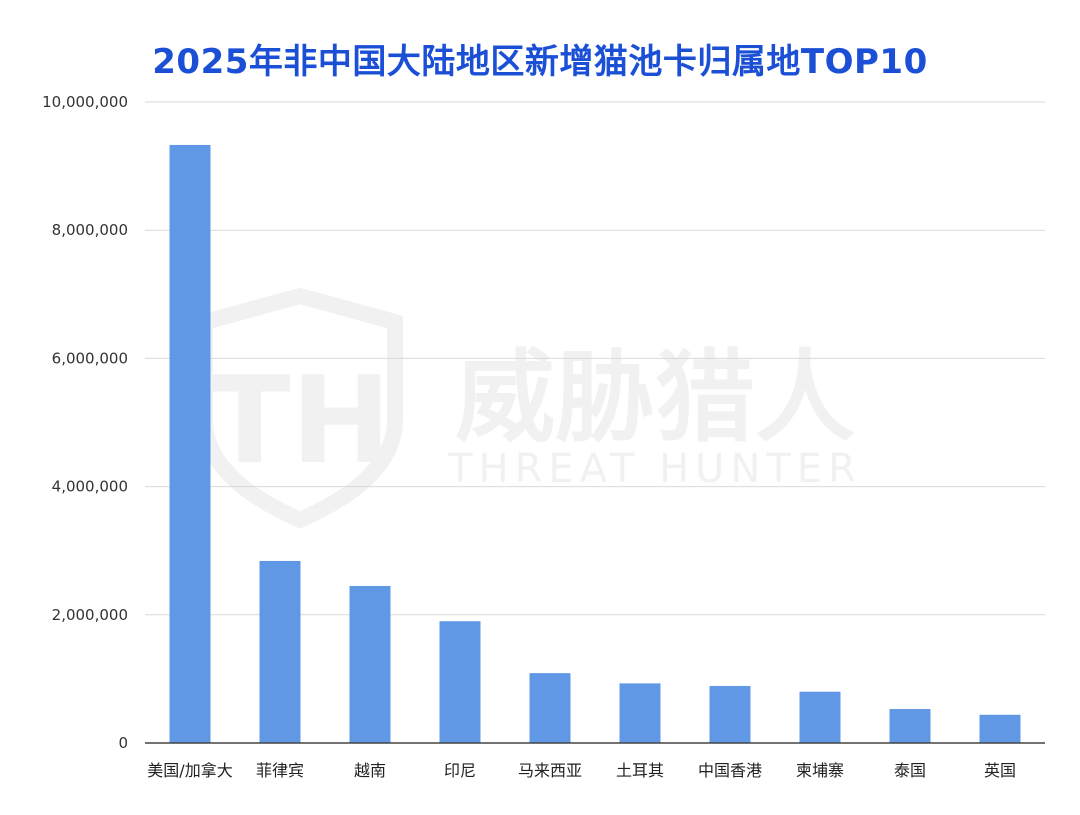  What do you see at coordinates (90, 615) in the screenshot?
I see `y-tick-label: 2,000,000` at bounding box center [90, 615].